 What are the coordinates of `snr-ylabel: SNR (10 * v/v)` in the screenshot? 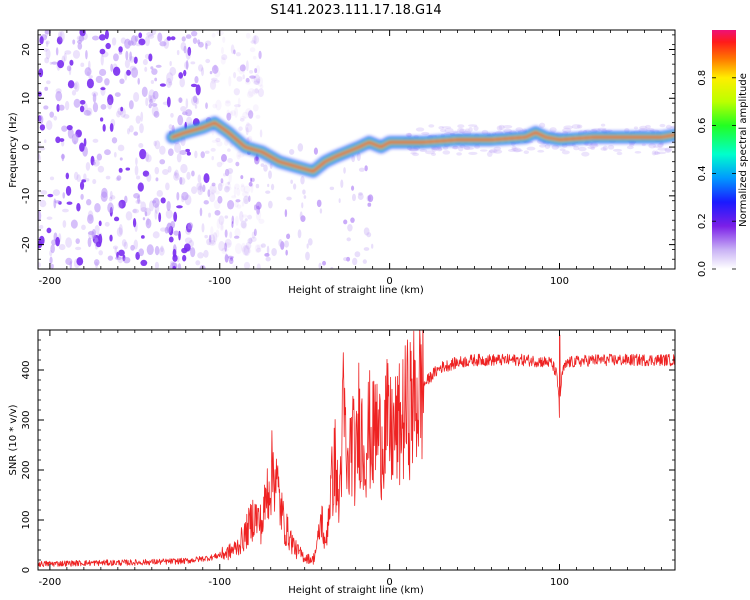 It's located at (13, 439).